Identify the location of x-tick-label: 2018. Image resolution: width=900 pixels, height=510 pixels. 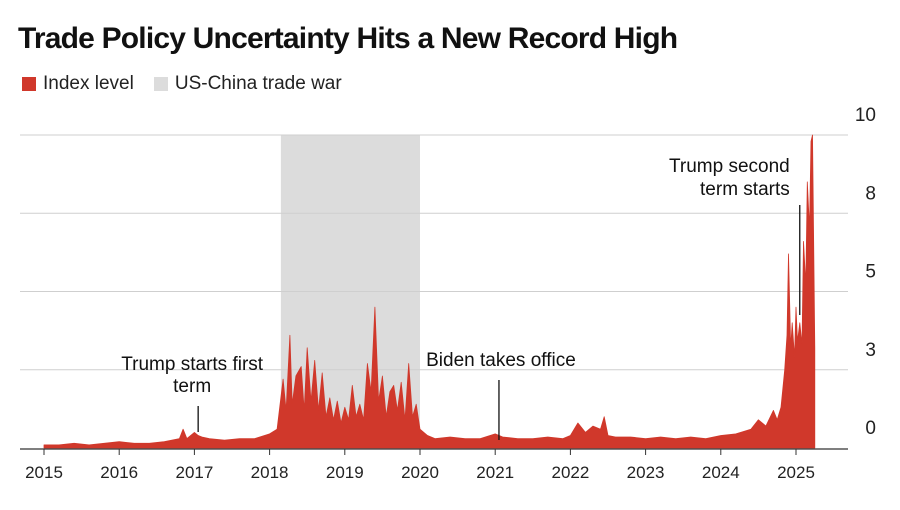
(270, 472).